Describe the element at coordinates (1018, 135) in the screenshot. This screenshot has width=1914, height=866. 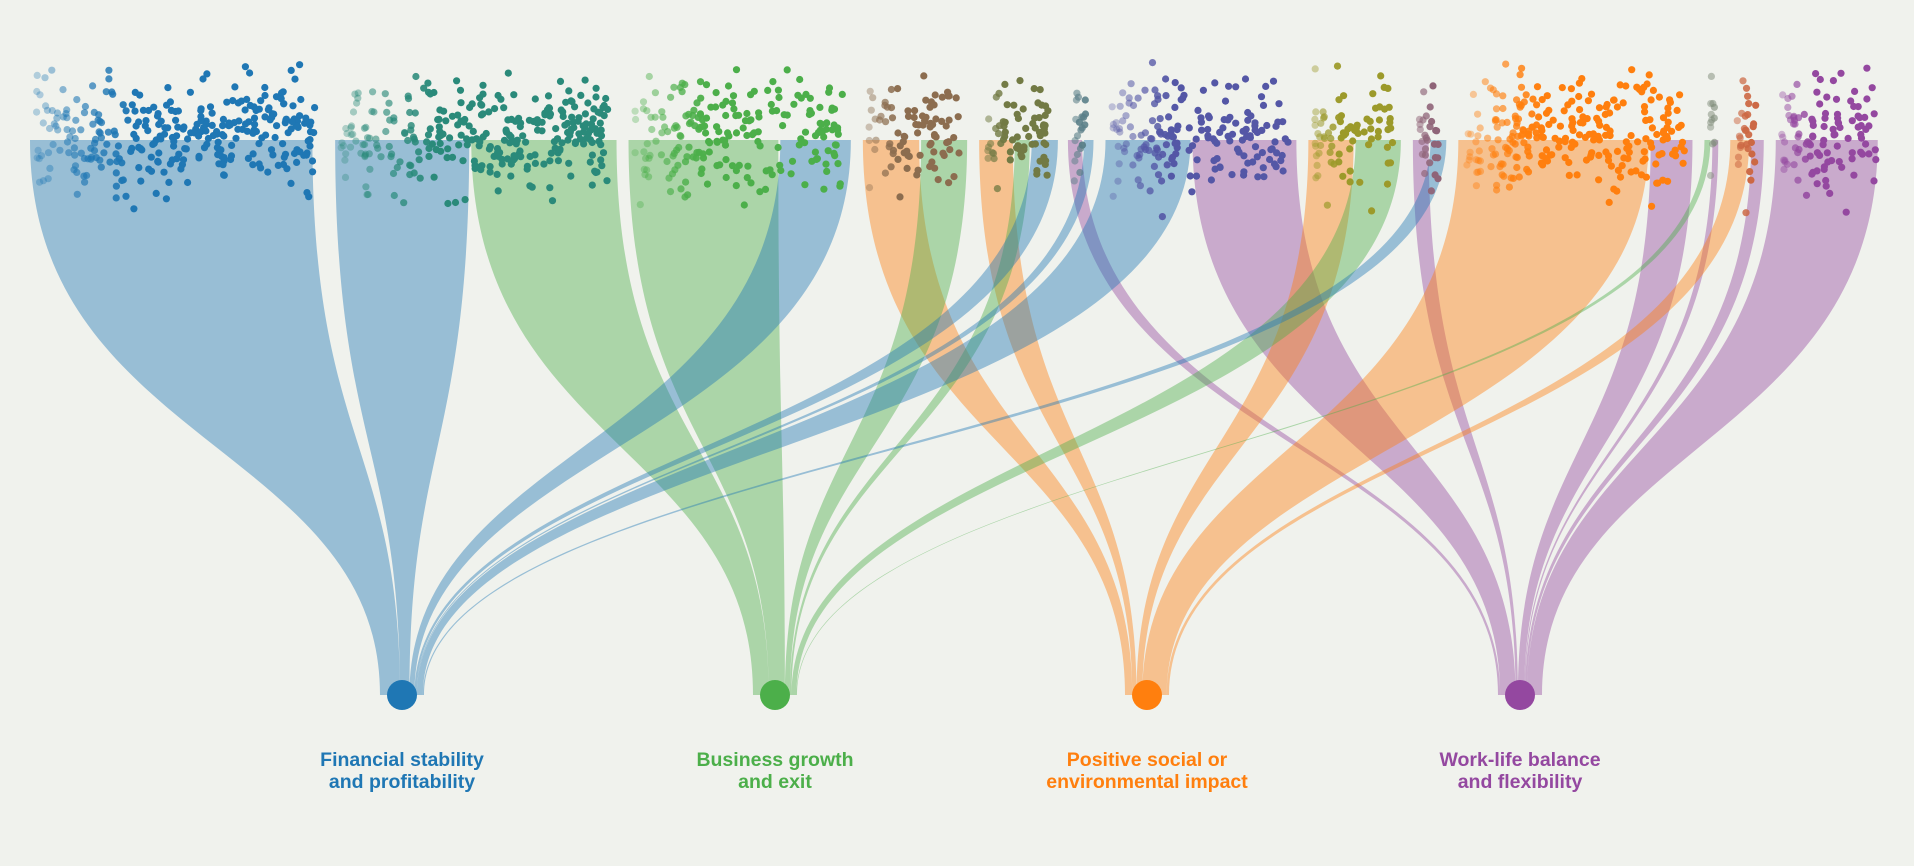
I see `cluster-points-c5` at that location.